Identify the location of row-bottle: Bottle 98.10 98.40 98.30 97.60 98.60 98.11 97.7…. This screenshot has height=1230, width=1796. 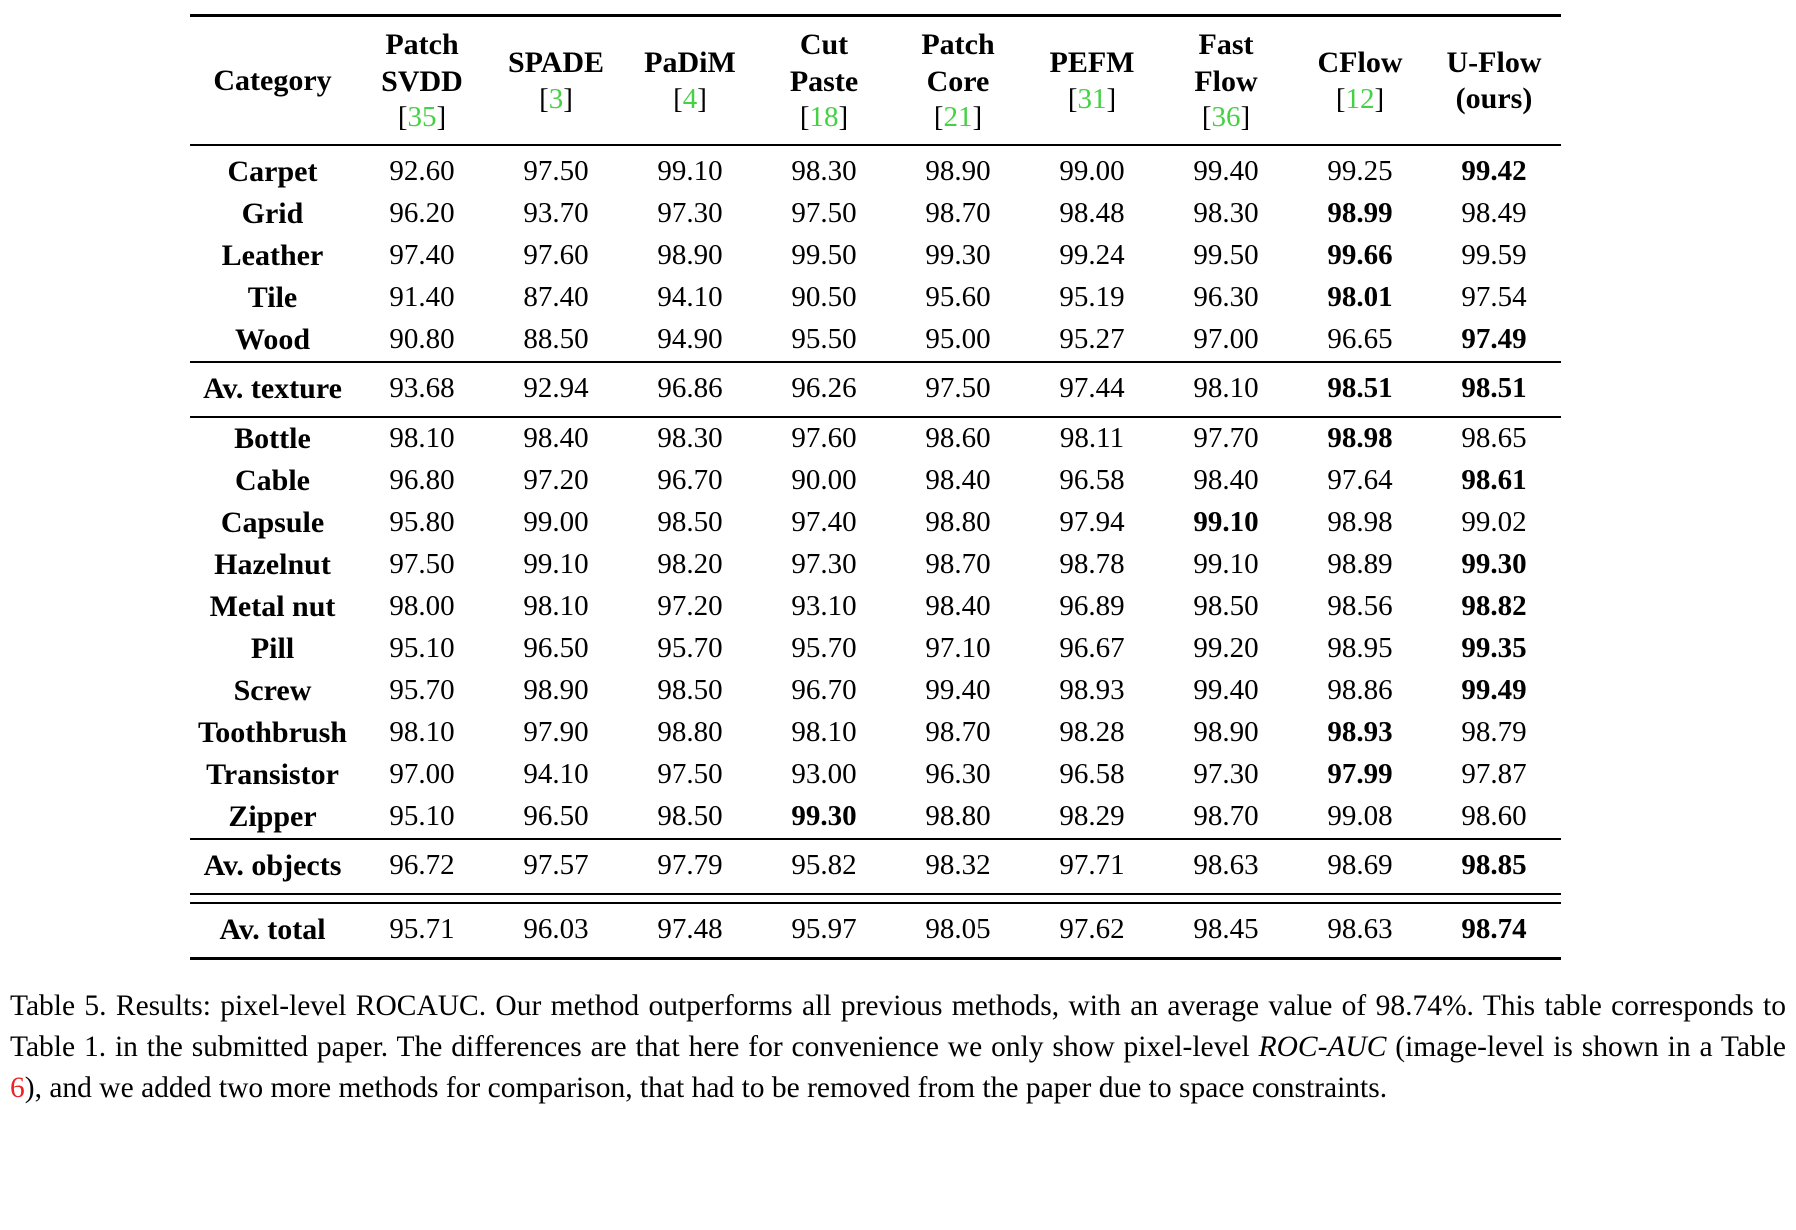
(875, 437).